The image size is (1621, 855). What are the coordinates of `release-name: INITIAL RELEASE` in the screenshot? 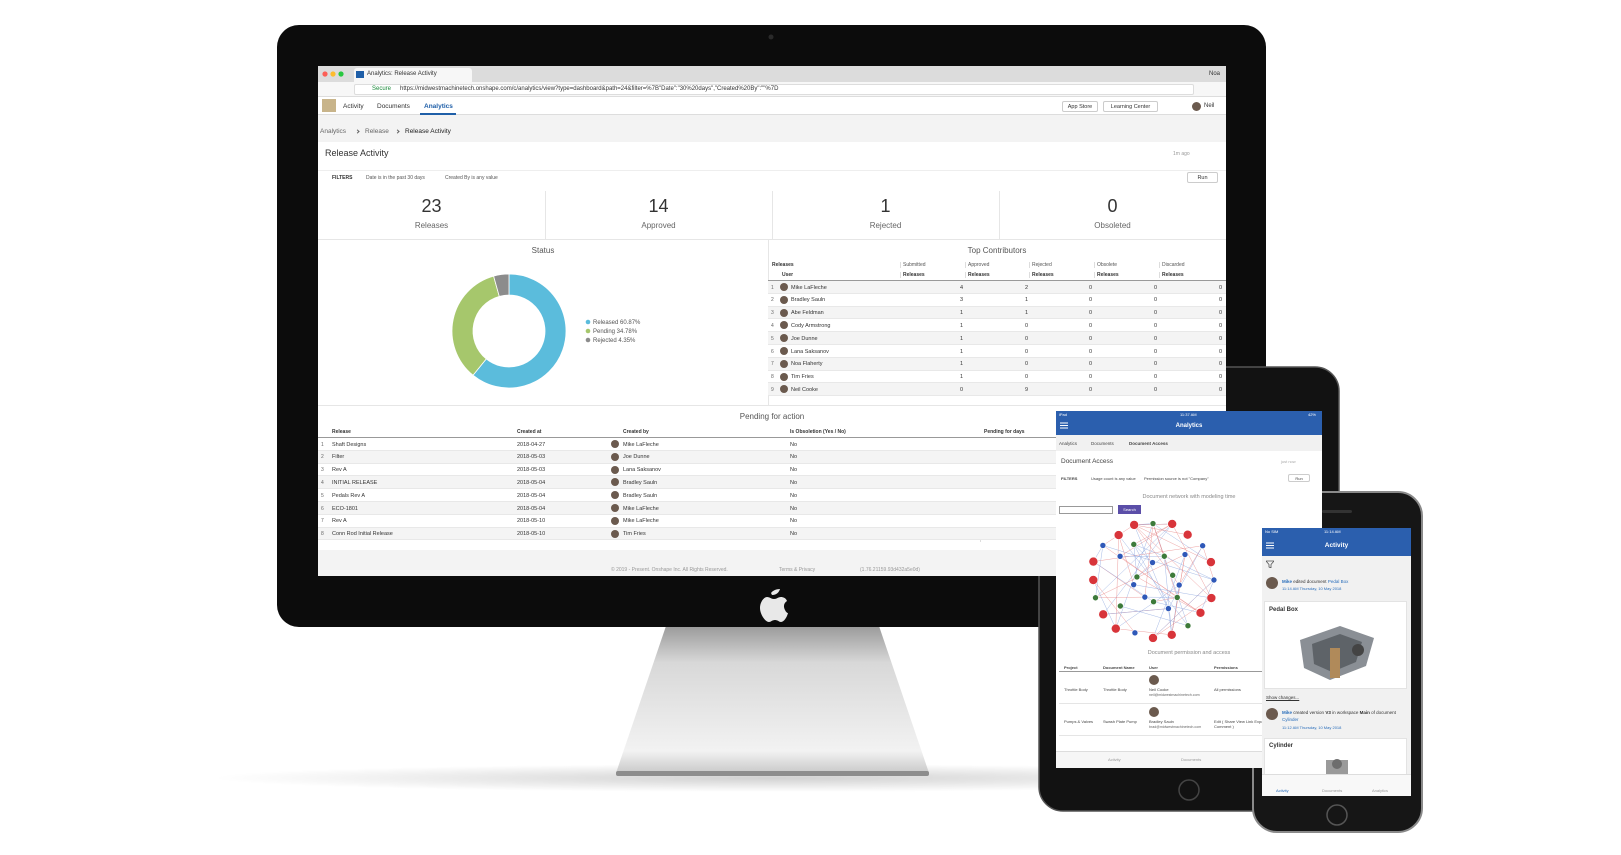 It's located at (355, 482).